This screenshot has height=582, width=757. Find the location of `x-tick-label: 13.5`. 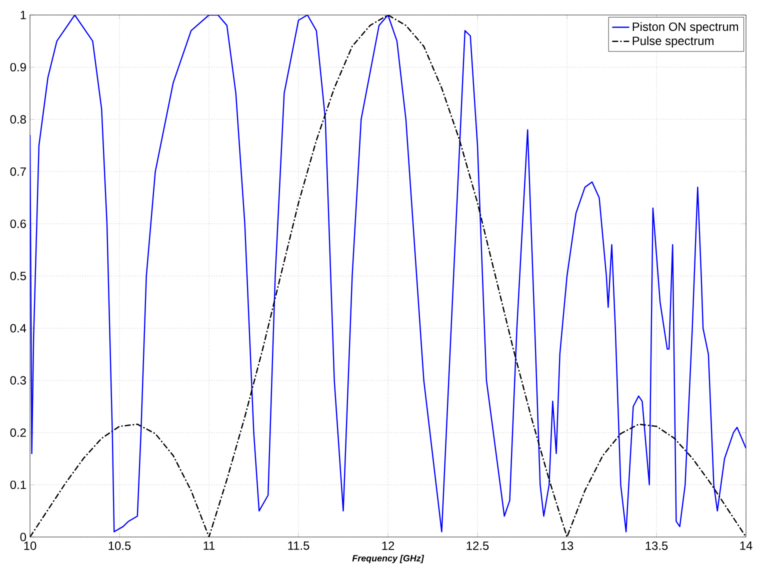

x-tick-label: 13.5 is located at coordinates (657, 546).